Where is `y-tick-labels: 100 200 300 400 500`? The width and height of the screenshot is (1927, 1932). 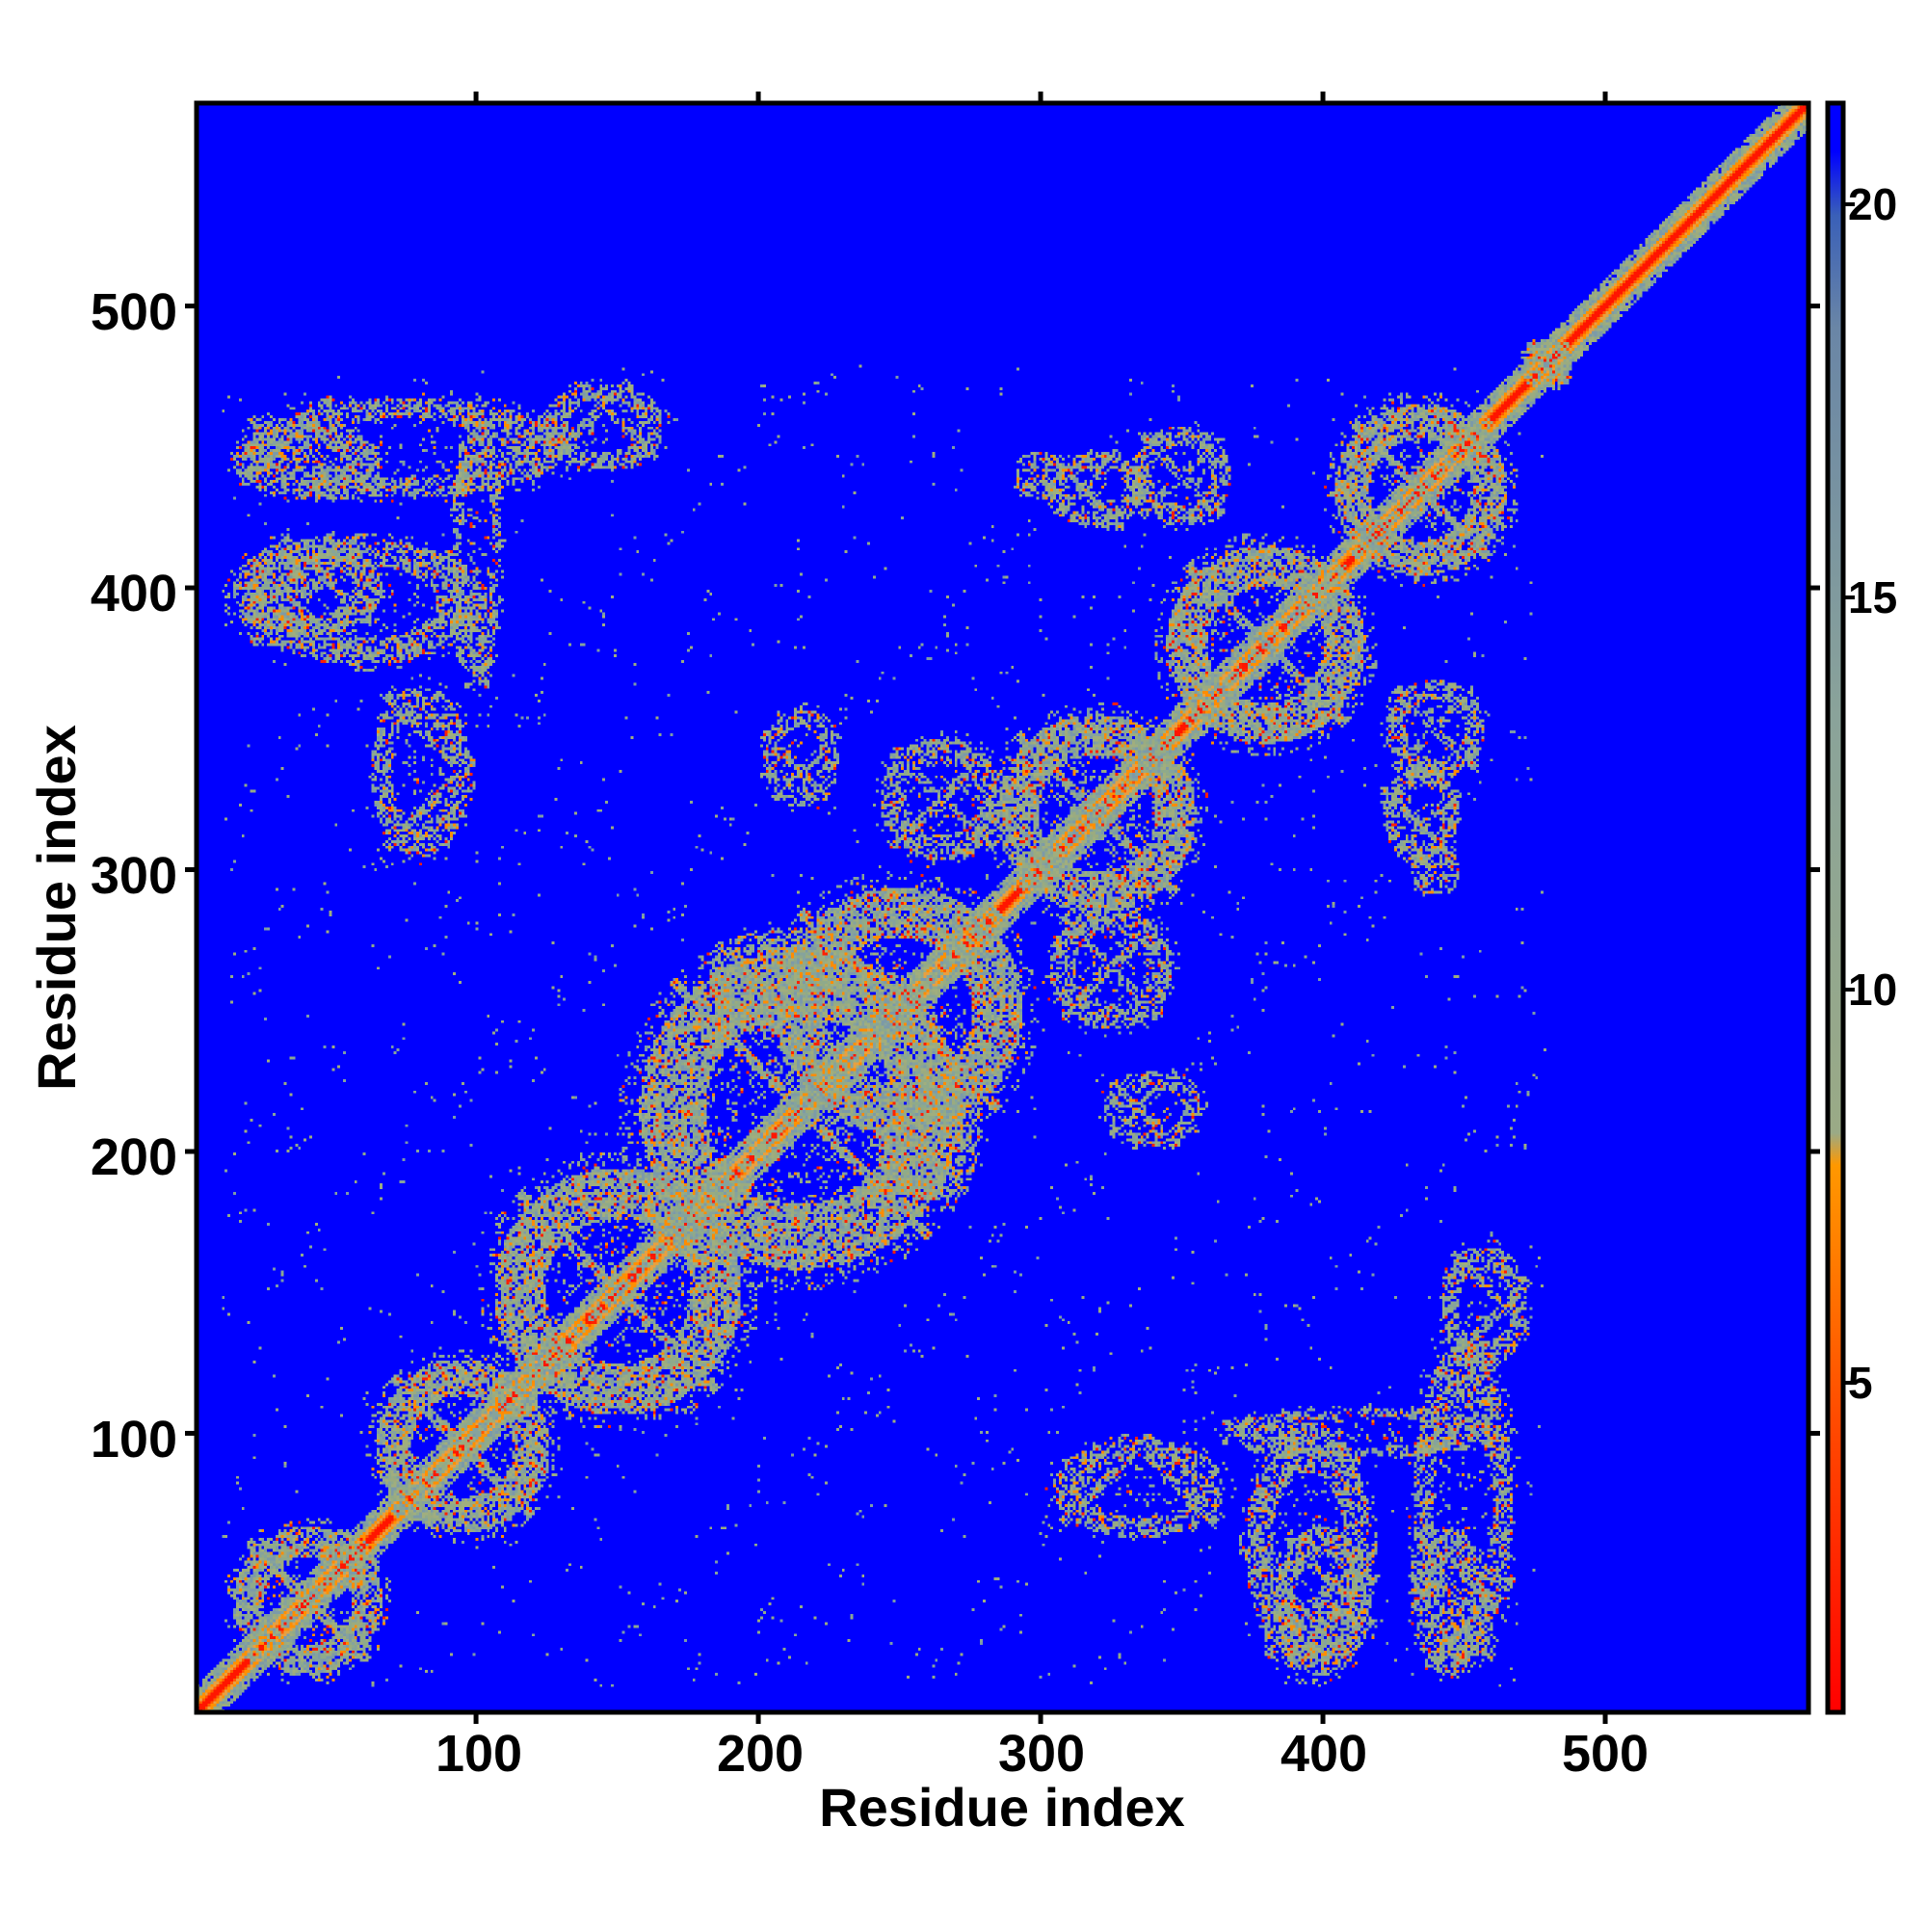 y-tick-labels: 100 200 300 400 500 is located at coordinates (134, 876).